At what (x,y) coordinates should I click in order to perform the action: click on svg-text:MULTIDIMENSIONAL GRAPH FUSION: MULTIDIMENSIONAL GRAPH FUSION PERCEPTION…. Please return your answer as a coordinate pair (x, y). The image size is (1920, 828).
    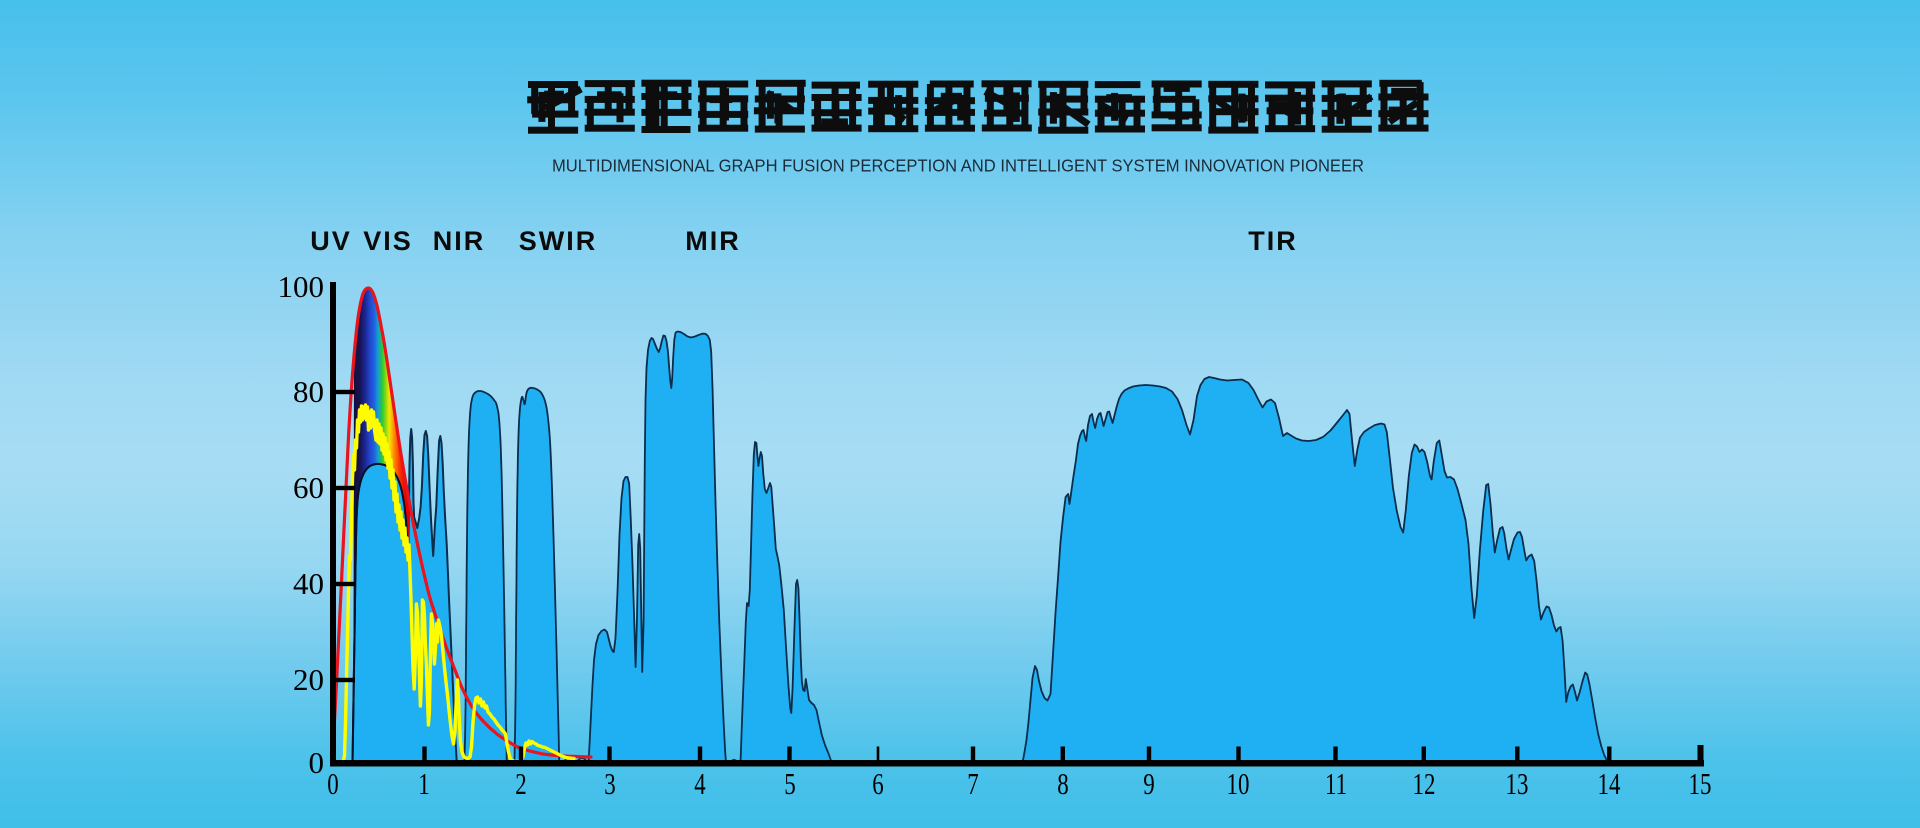
    Looking at the image, I should click on (958, 166).